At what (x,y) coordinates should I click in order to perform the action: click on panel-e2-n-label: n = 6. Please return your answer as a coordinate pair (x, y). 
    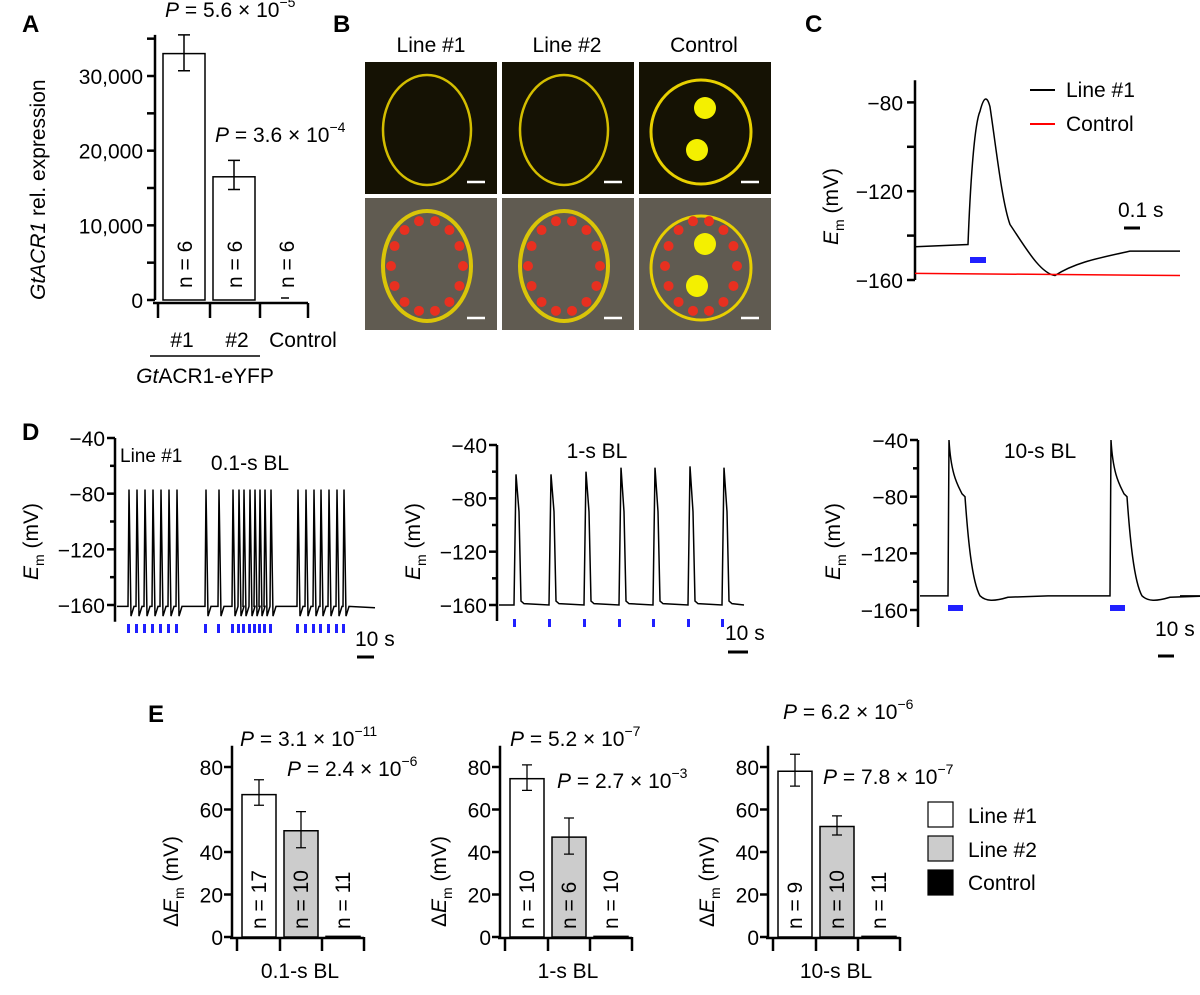
    Looking at the image, I should click on (569, 905).